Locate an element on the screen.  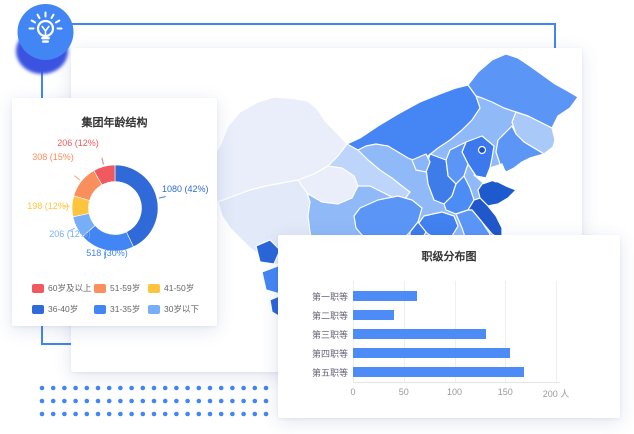
legend-label: 60岁及以上 is located at coordinates (70, 288).